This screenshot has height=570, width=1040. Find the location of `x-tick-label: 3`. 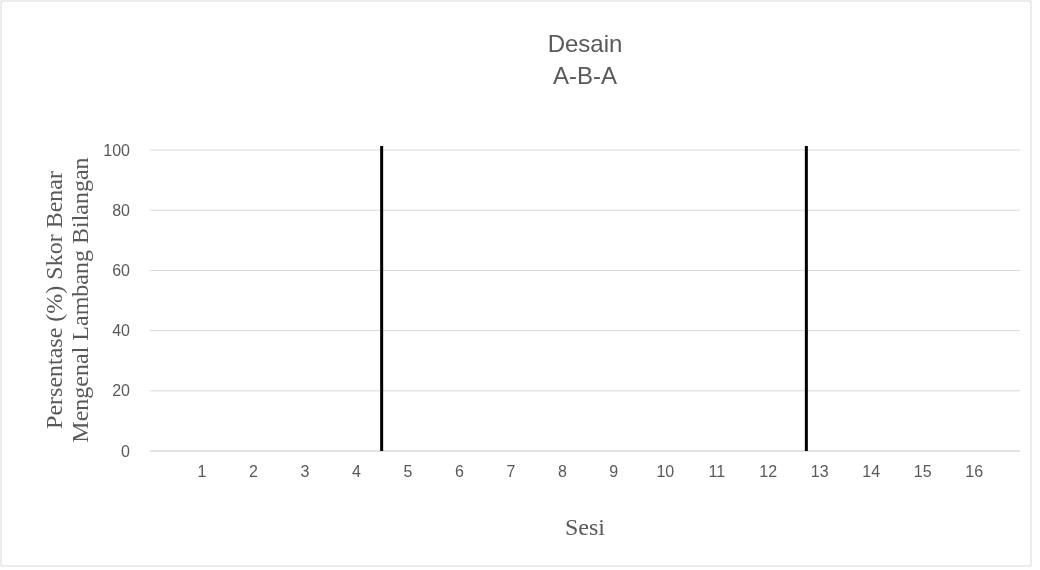

x-tick-label: 3 is located at coordinates (305, 472).